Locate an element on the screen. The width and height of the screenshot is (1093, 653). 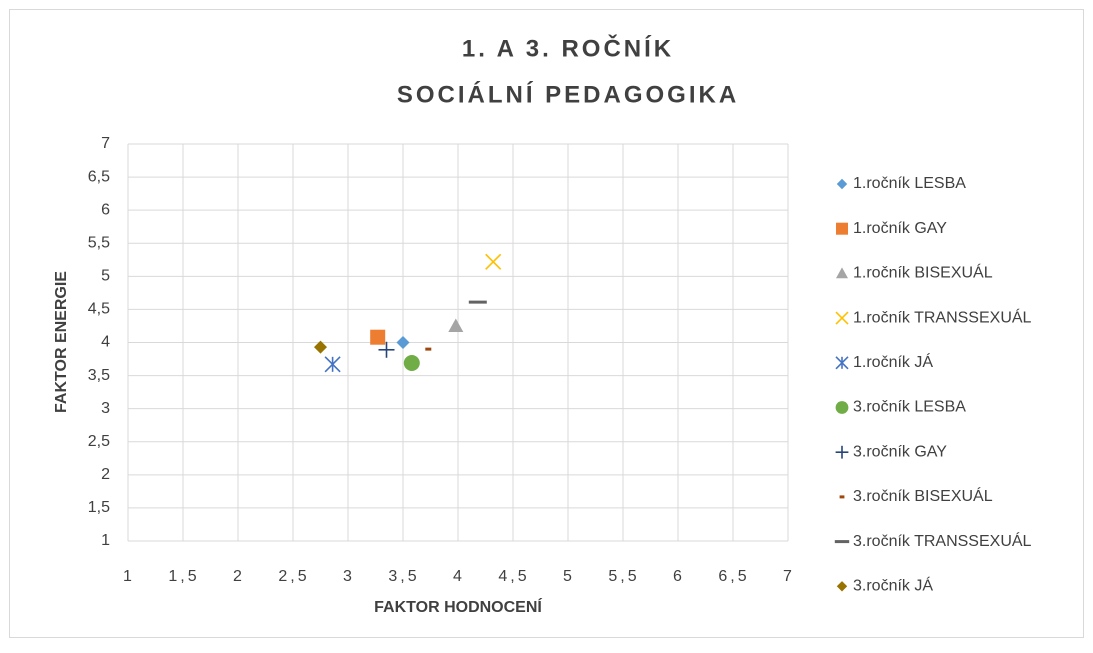
y-tick-label: 1 is located at coordinates (105, 540).